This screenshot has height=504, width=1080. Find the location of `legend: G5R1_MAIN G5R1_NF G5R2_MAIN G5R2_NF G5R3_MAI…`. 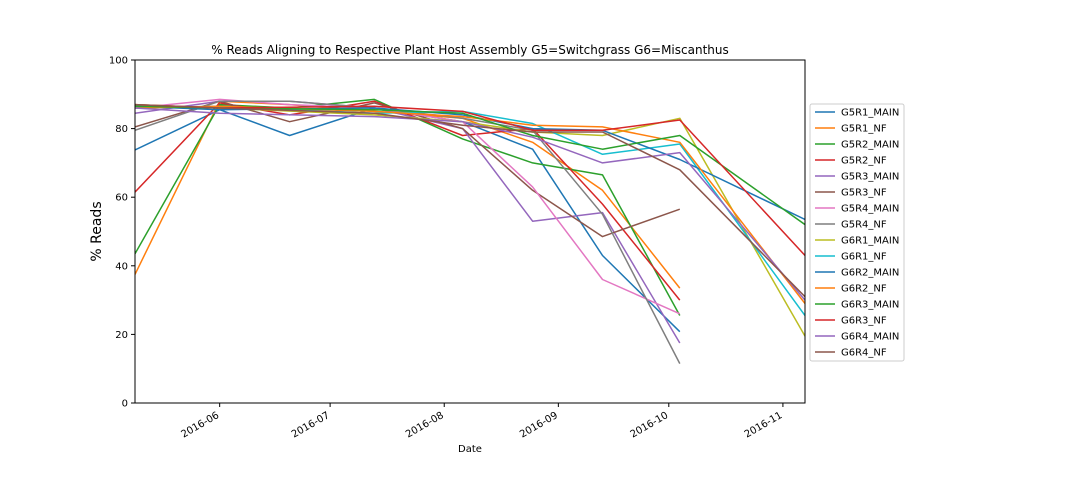

legend: G5R1_MAIN G5R1_NF G5R2_MAIN G5R2_NF G5R3_MAI… is located at coordinates (857, 232).